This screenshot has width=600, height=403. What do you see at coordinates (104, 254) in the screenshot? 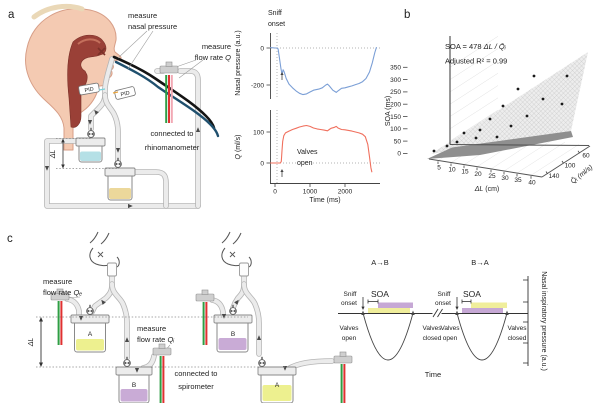
I see `nose-icon-left` at bounding box center [104, 254].